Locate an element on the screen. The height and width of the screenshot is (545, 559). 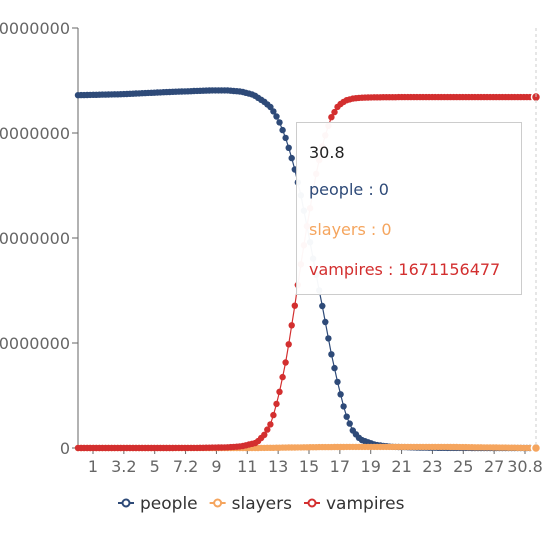
x-tick-label: 19 is located at coordinates (371, 466).